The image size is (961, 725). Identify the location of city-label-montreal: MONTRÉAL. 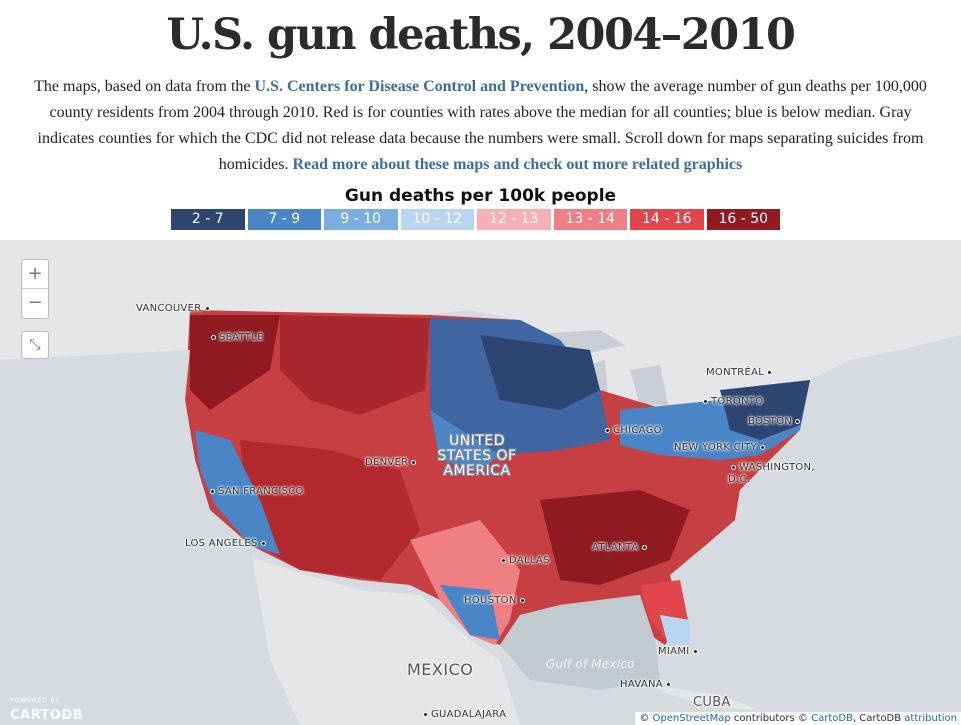
(740, 372).